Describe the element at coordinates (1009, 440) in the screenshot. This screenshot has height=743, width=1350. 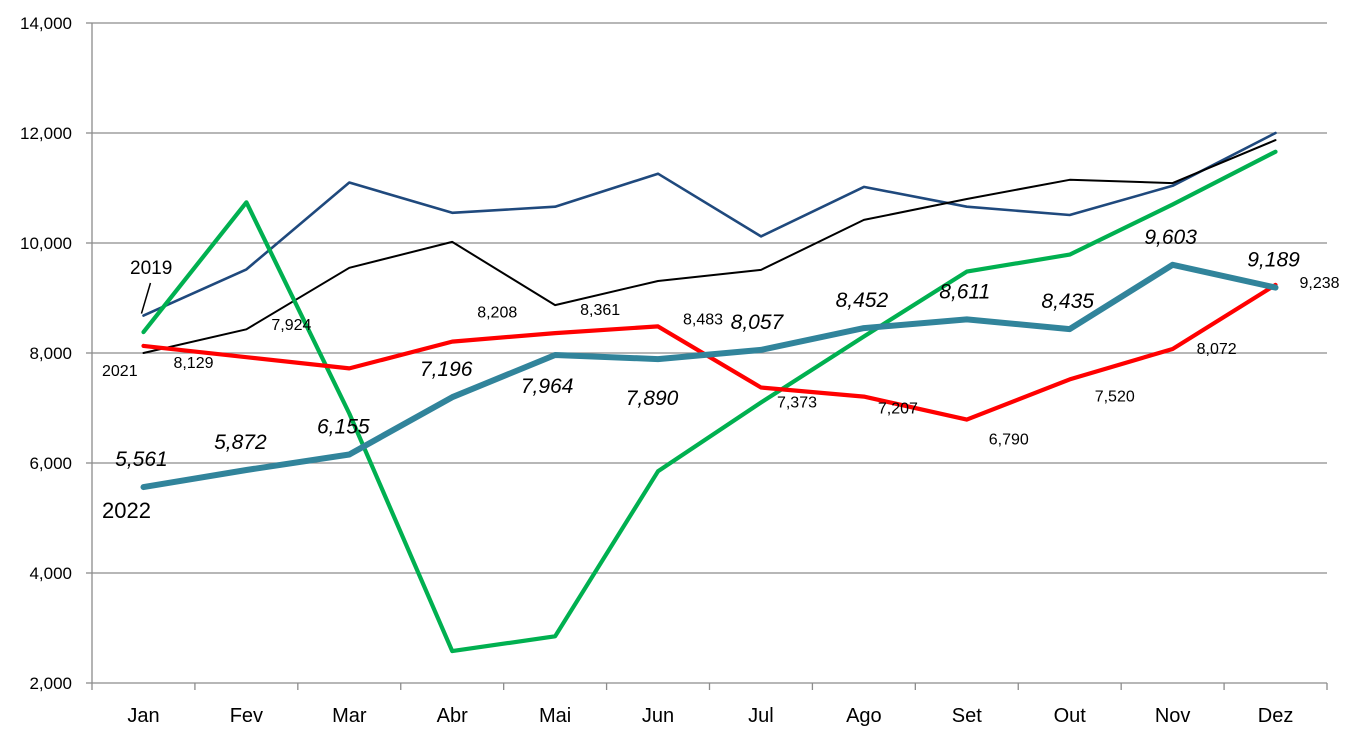
I see `data-label-red: 6,790` at that location.